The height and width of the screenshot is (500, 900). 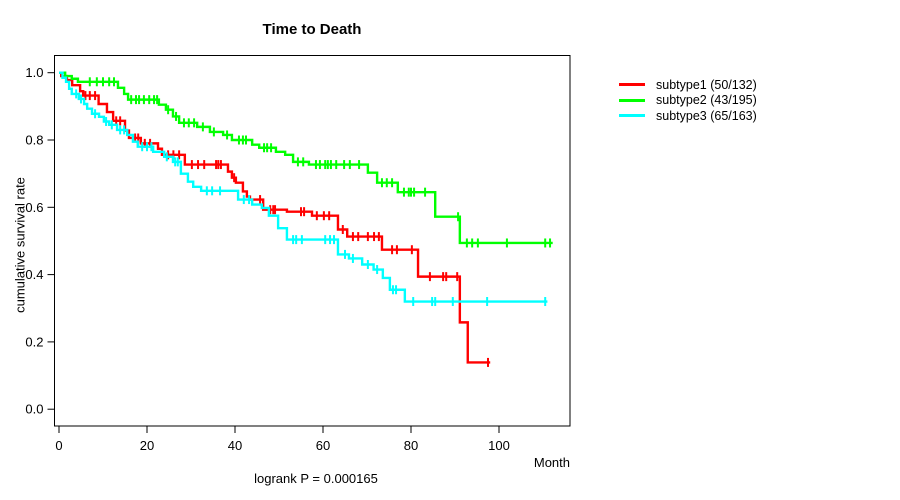 I want to click on legend-line-subtype3-icon, so click(x=632, y=116).